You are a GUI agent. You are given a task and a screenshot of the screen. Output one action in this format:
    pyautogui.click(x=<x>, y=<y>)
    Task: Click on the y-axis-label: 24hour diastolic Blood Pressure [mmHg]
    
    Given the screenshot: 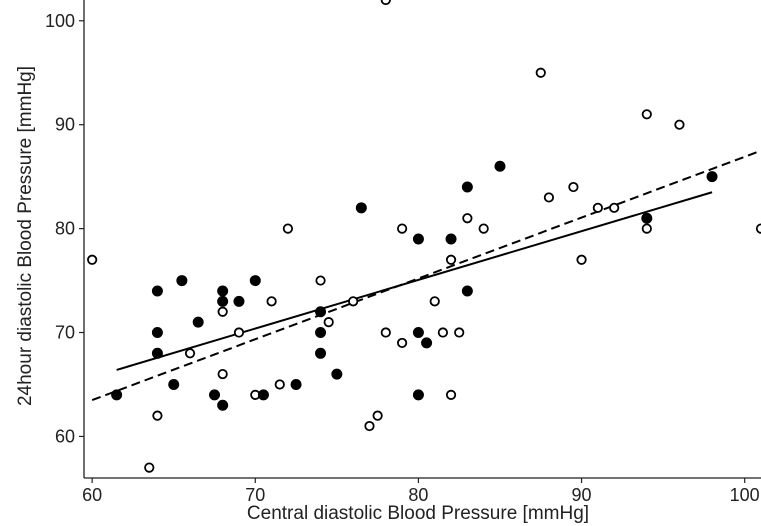 What is the action you would take?
    pyautogui.click(x=25, y=236)
    